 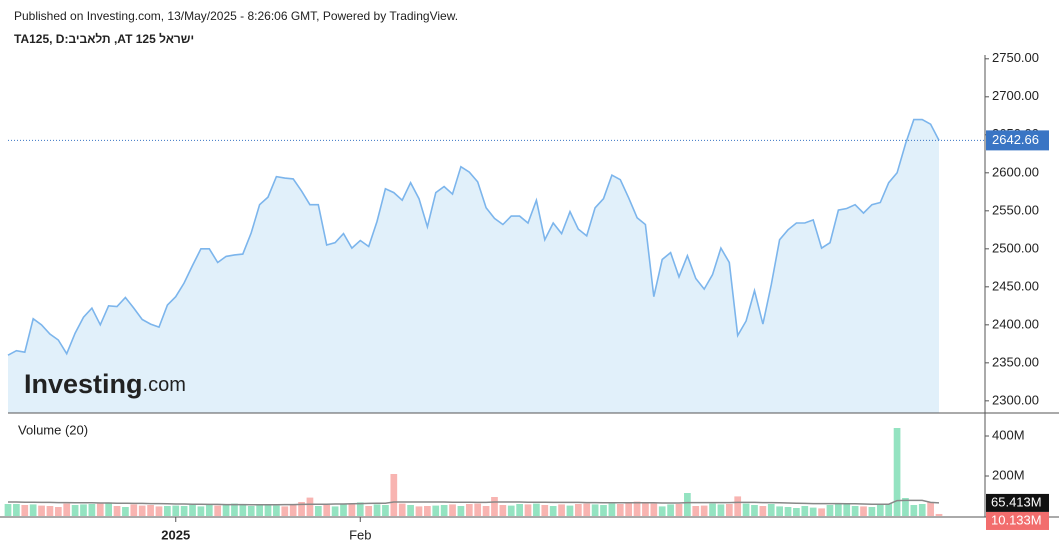 What do you see at coordinates (175, 534) in the screenshot?
I see `x-tick-label: 2025` at bounding box center [175, 534].